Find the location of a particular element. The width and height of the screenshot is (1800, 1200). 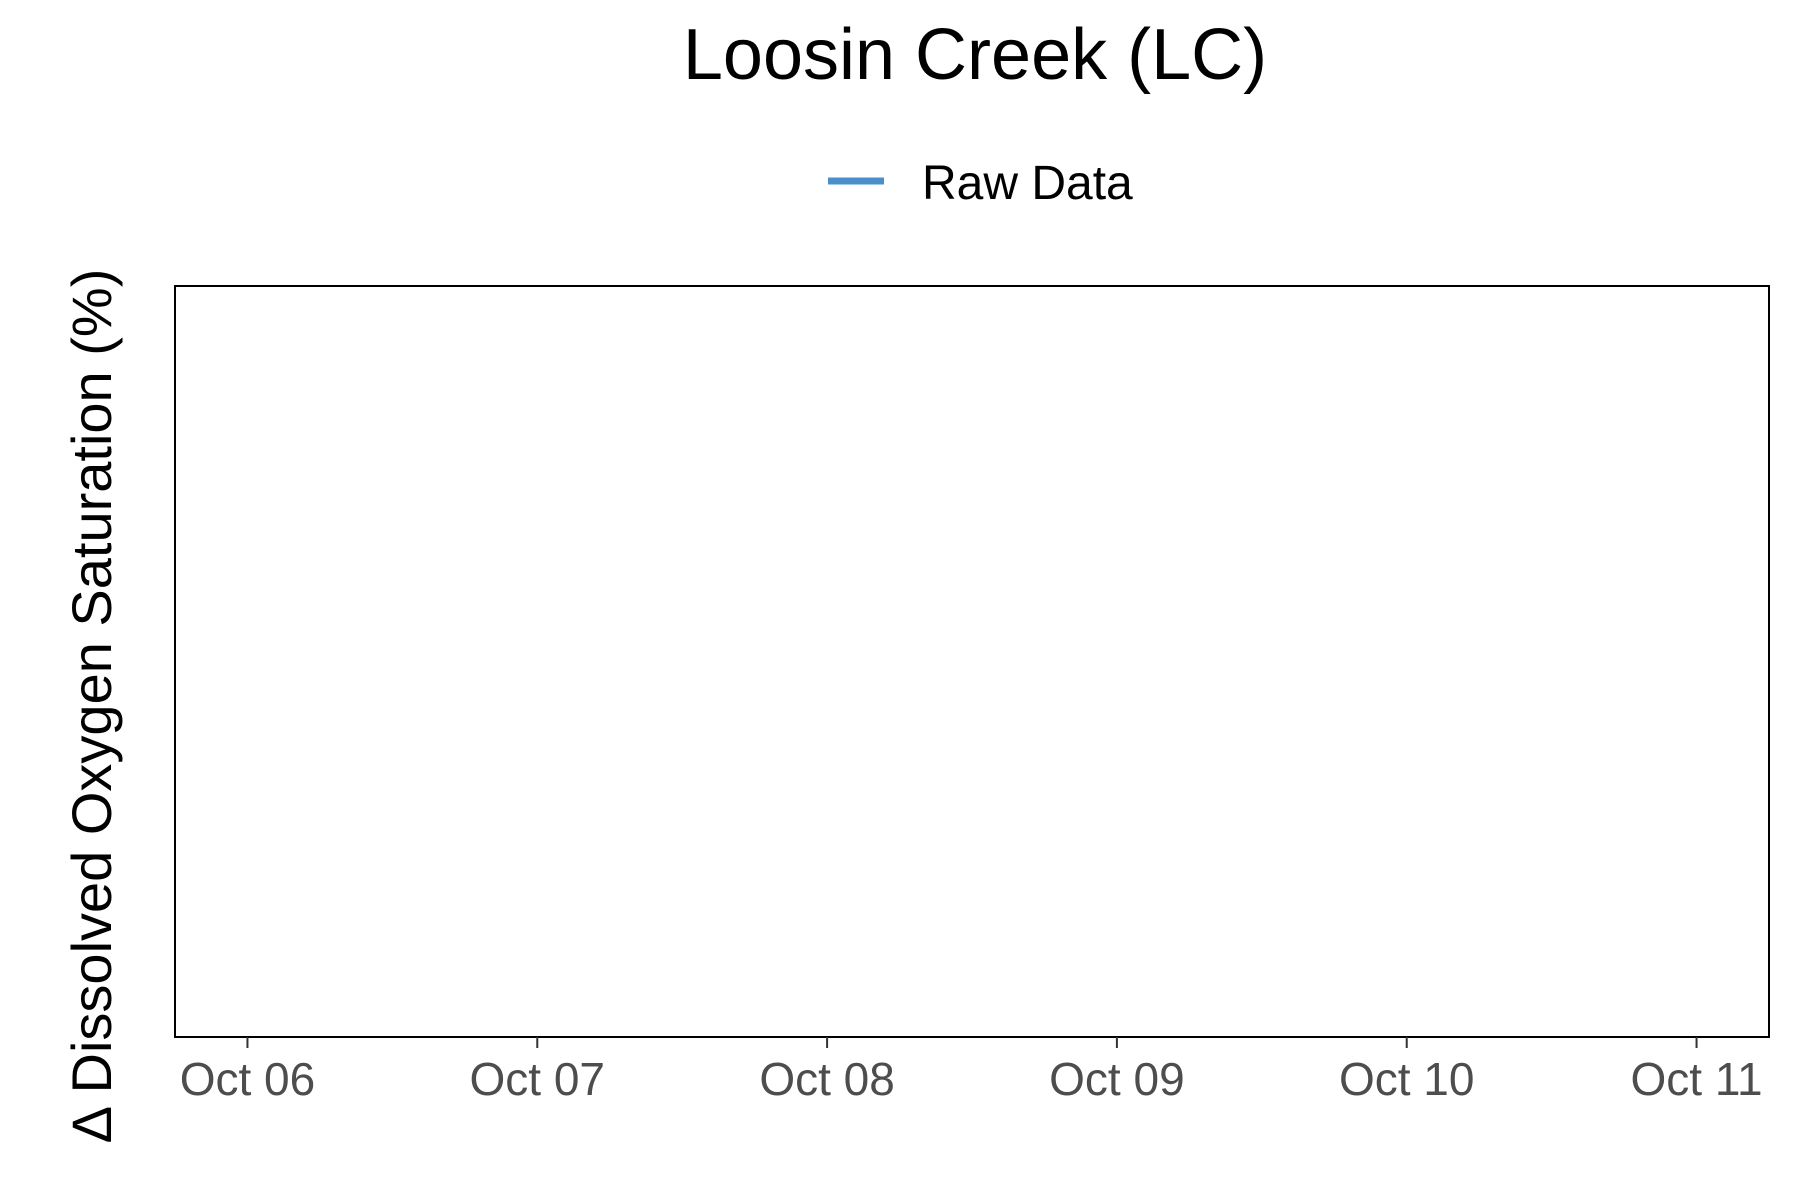

y-axis-label: Δ Dissolved Oxygen Saturation (%) is located at coordinates (91, 706).